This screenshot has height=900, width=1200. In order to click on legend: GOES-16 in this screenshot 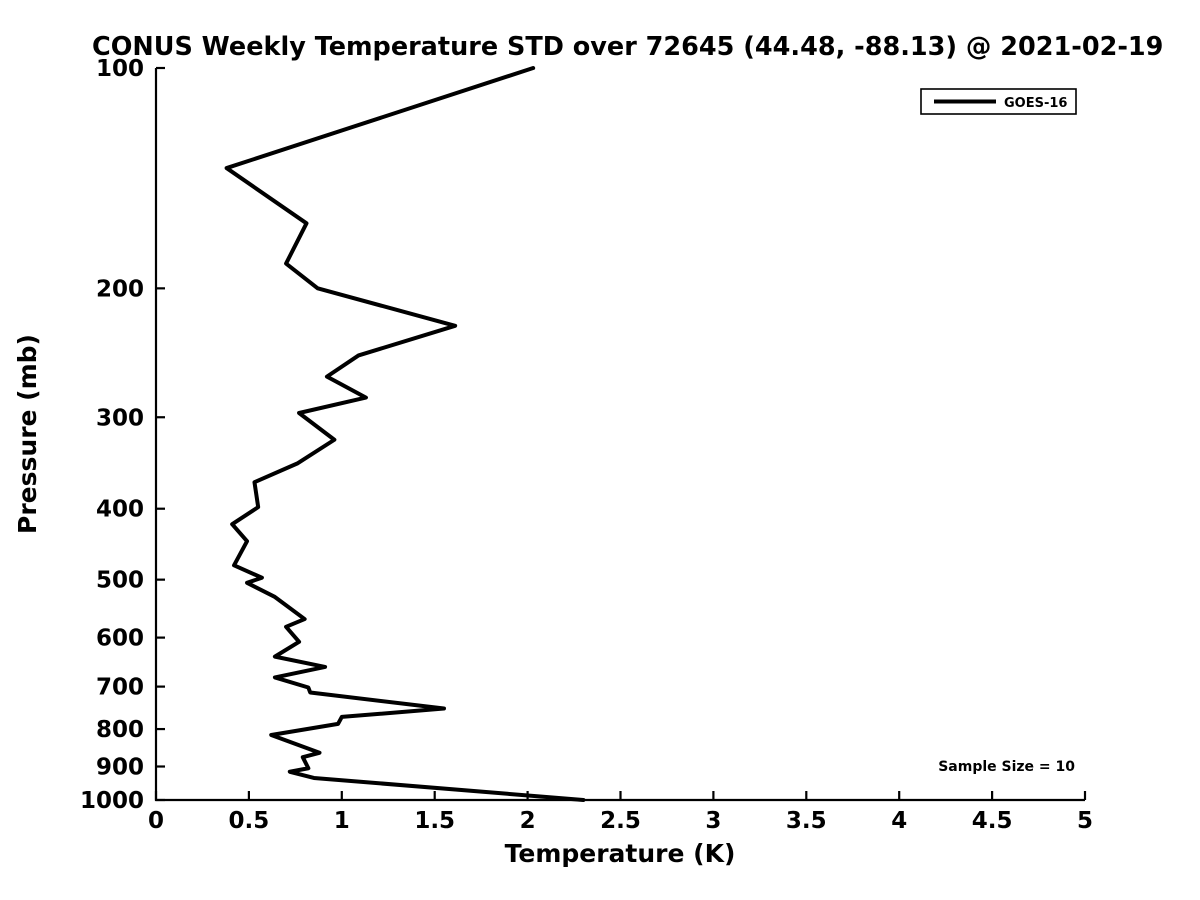, I will do `click(998, 101)`.